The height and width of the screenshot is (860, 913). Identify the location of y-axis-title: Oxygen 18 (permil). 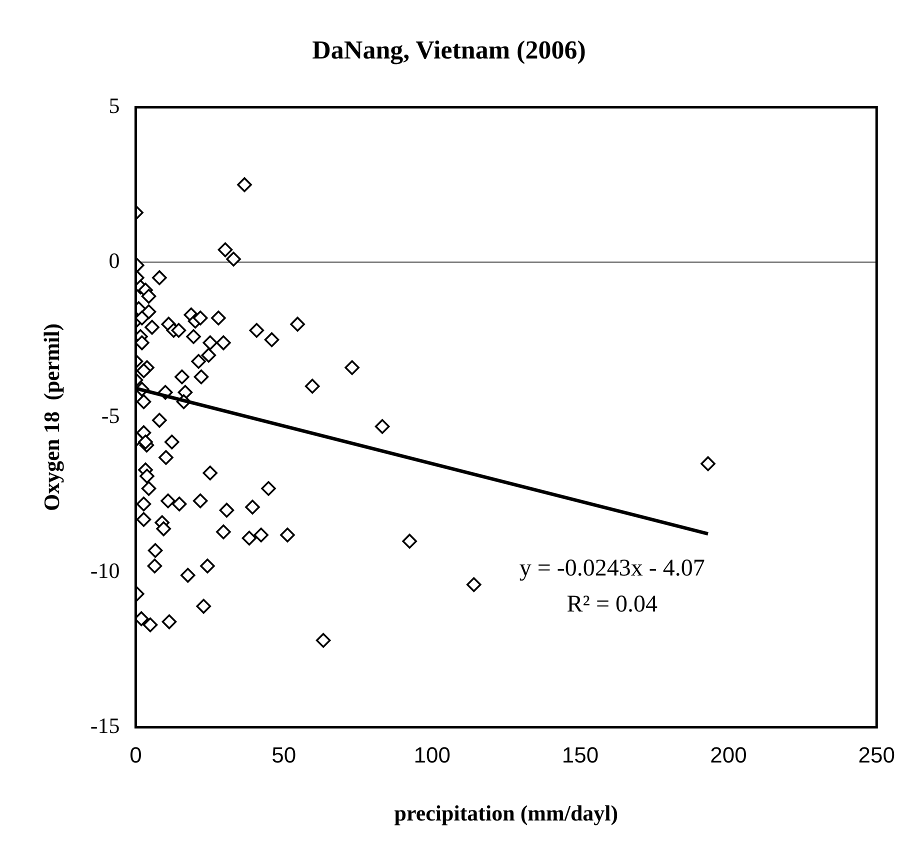
(51, 417).